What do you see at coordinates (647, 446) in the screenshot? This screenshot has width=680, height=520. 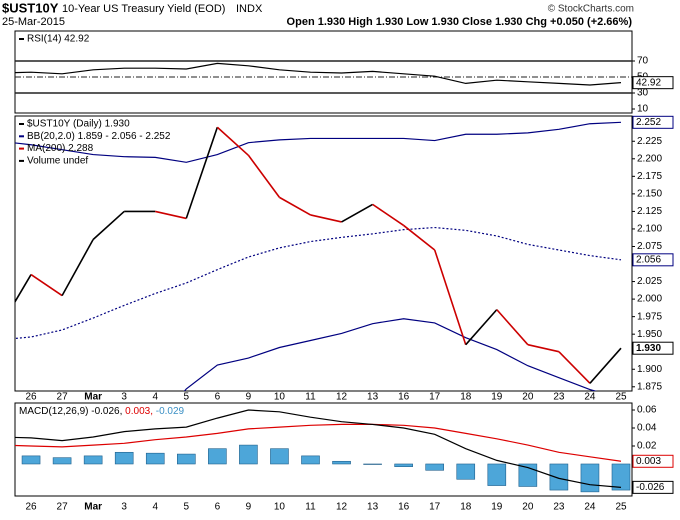 I see `y-tick-label: 0.02` at bounding box center [647, 446].